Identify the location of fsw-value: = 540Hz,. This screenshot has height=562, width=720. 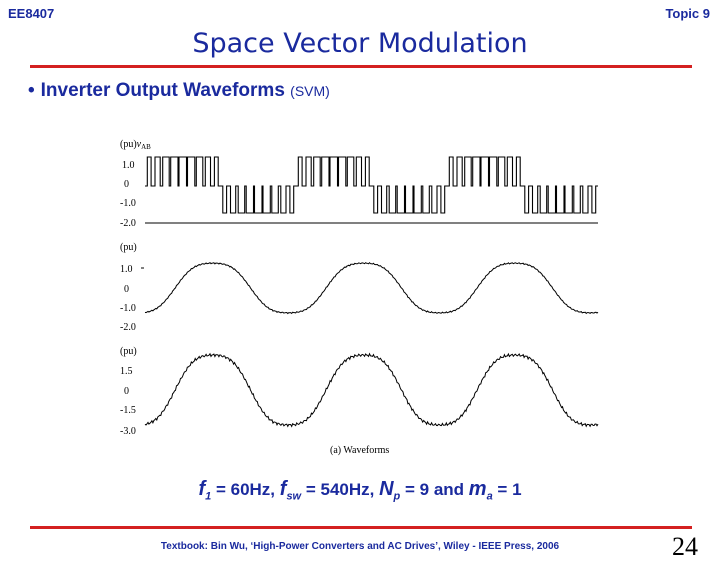
(340, 489).